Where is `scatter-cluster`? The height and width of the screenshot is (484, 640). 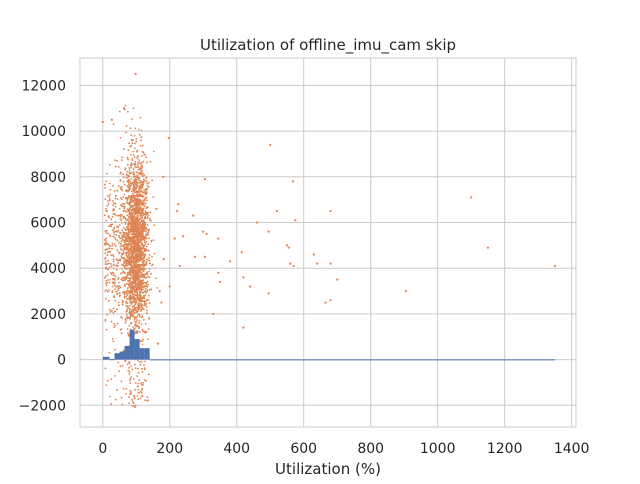
scatter-cluster is located at coordinates (131, 257).